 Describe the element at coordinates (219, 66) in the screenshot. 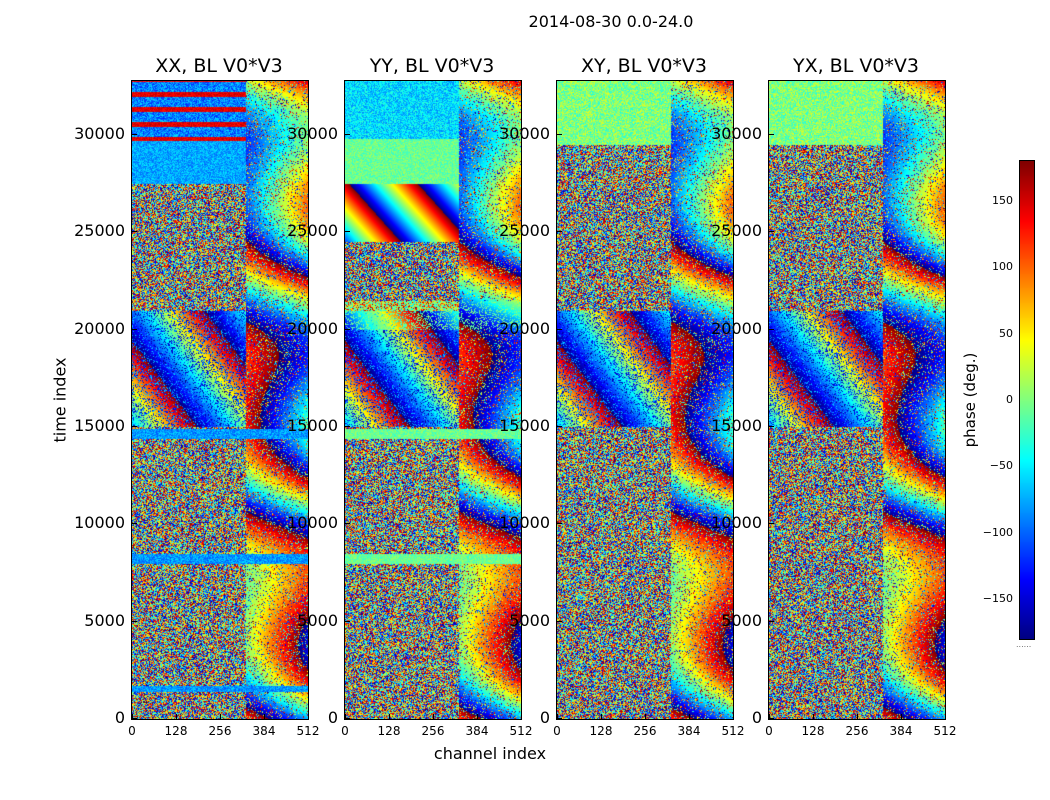

I see `panel-title: XX, BL V0*V3` at that location.